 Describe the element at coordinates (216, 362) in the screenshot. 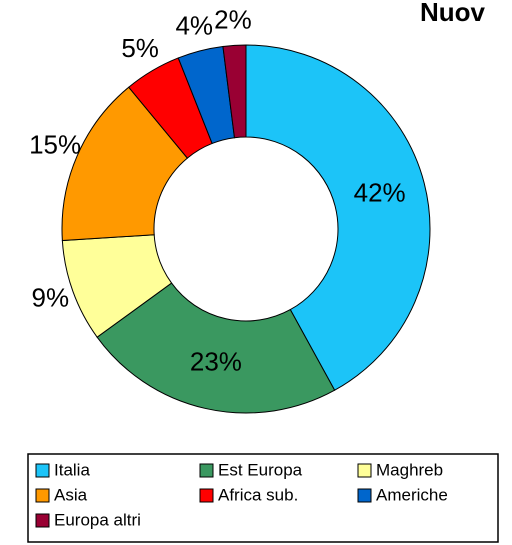

I see `data-label: 23%` at that location.